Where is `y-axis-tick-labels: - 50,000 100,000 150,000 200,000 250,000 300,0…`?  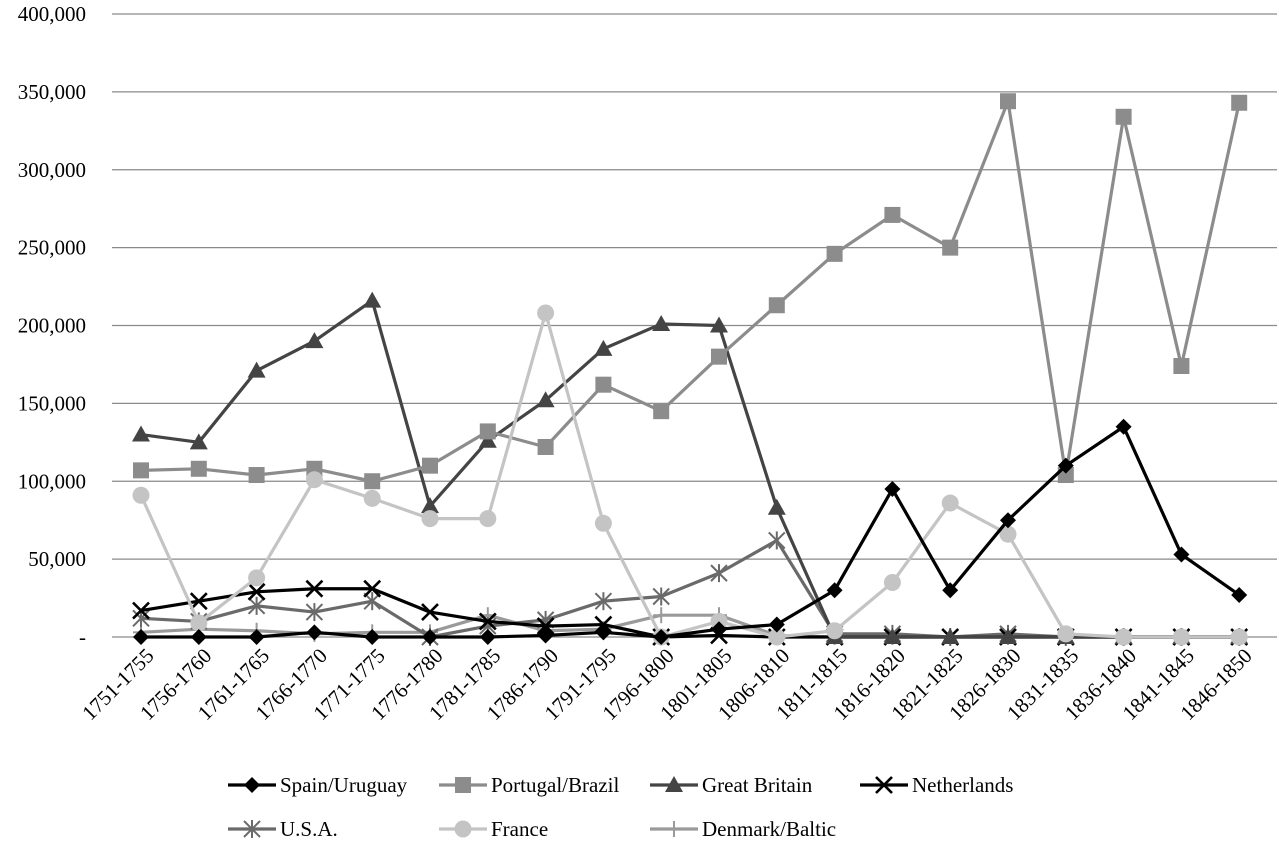
y-axis-tick-labels: - 50,000 100,000 150,000 200,000 250,000 300,0… is located at coordinates (52, 325).